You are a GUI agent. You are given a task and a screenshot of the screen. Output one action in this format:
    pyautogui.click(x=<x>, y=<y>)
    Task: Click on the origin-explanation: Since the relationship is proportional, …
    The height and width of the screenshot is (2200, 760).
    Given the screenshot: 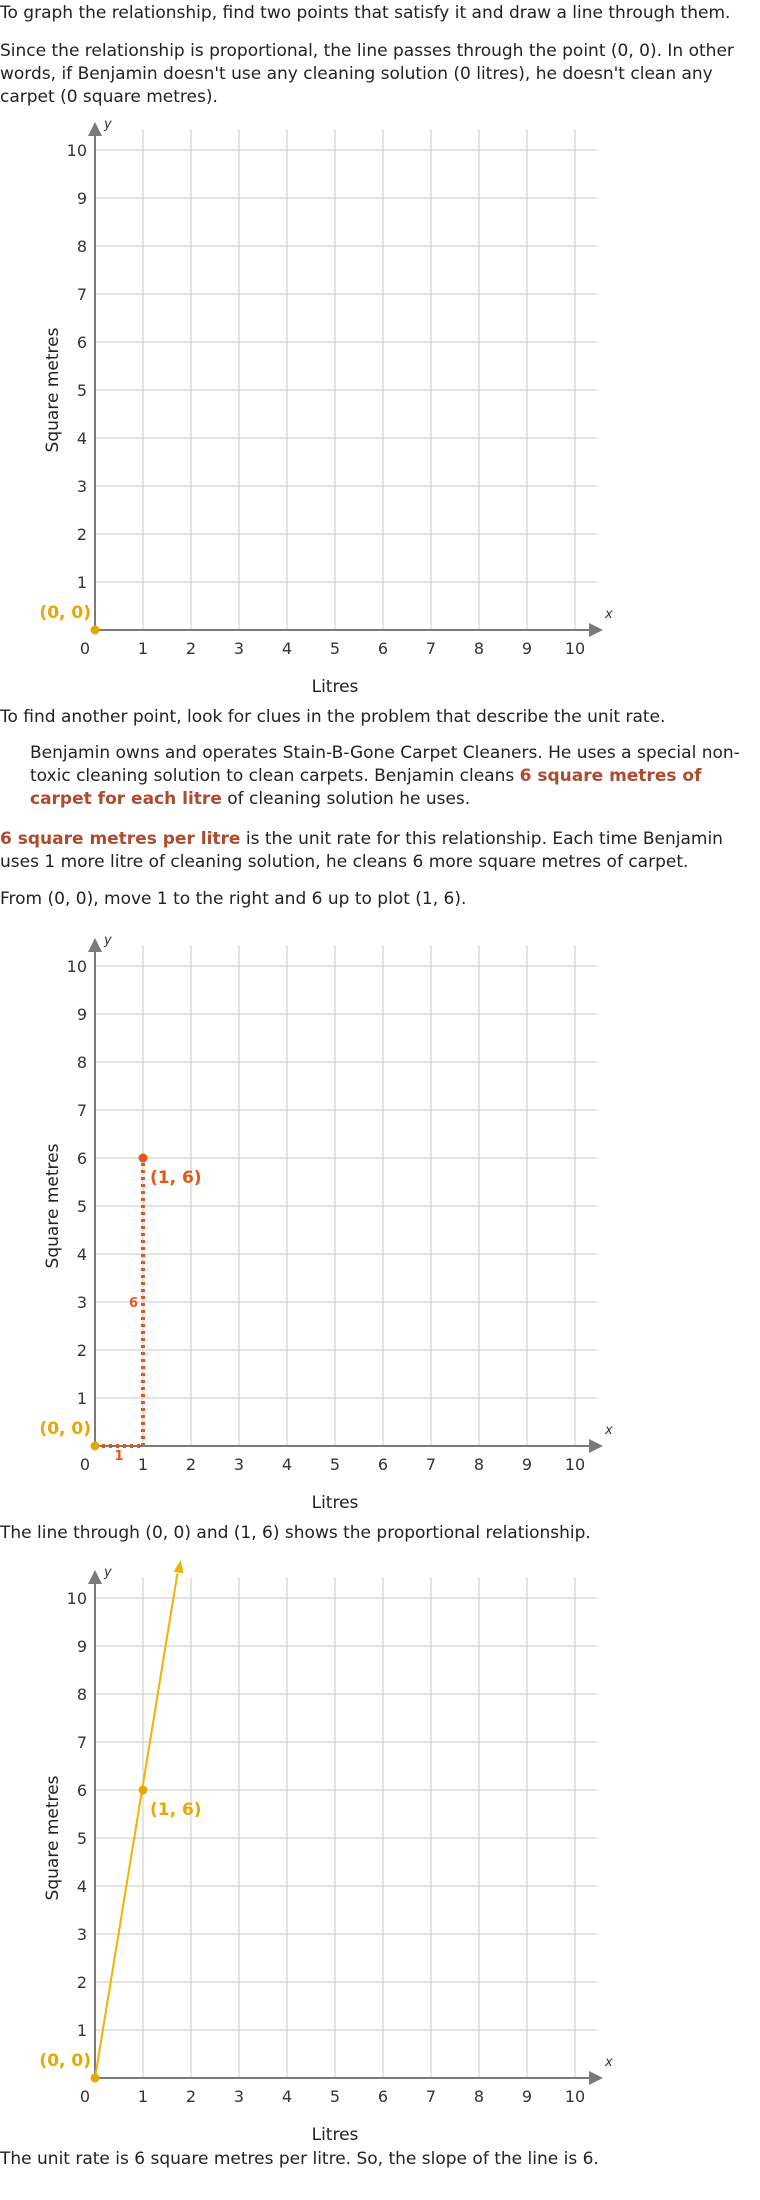 What is the action you would take?
    pyautogui.click(x=367, y=74)
    